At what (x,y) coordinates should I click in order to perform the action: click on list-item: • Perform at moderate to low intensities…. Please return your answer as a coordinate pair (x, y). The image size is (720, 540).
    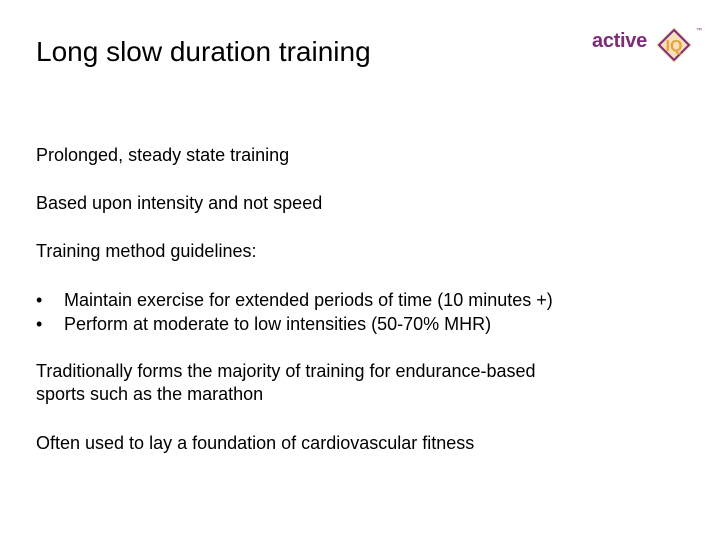
    Looking at the image, I should click on (294, 324).